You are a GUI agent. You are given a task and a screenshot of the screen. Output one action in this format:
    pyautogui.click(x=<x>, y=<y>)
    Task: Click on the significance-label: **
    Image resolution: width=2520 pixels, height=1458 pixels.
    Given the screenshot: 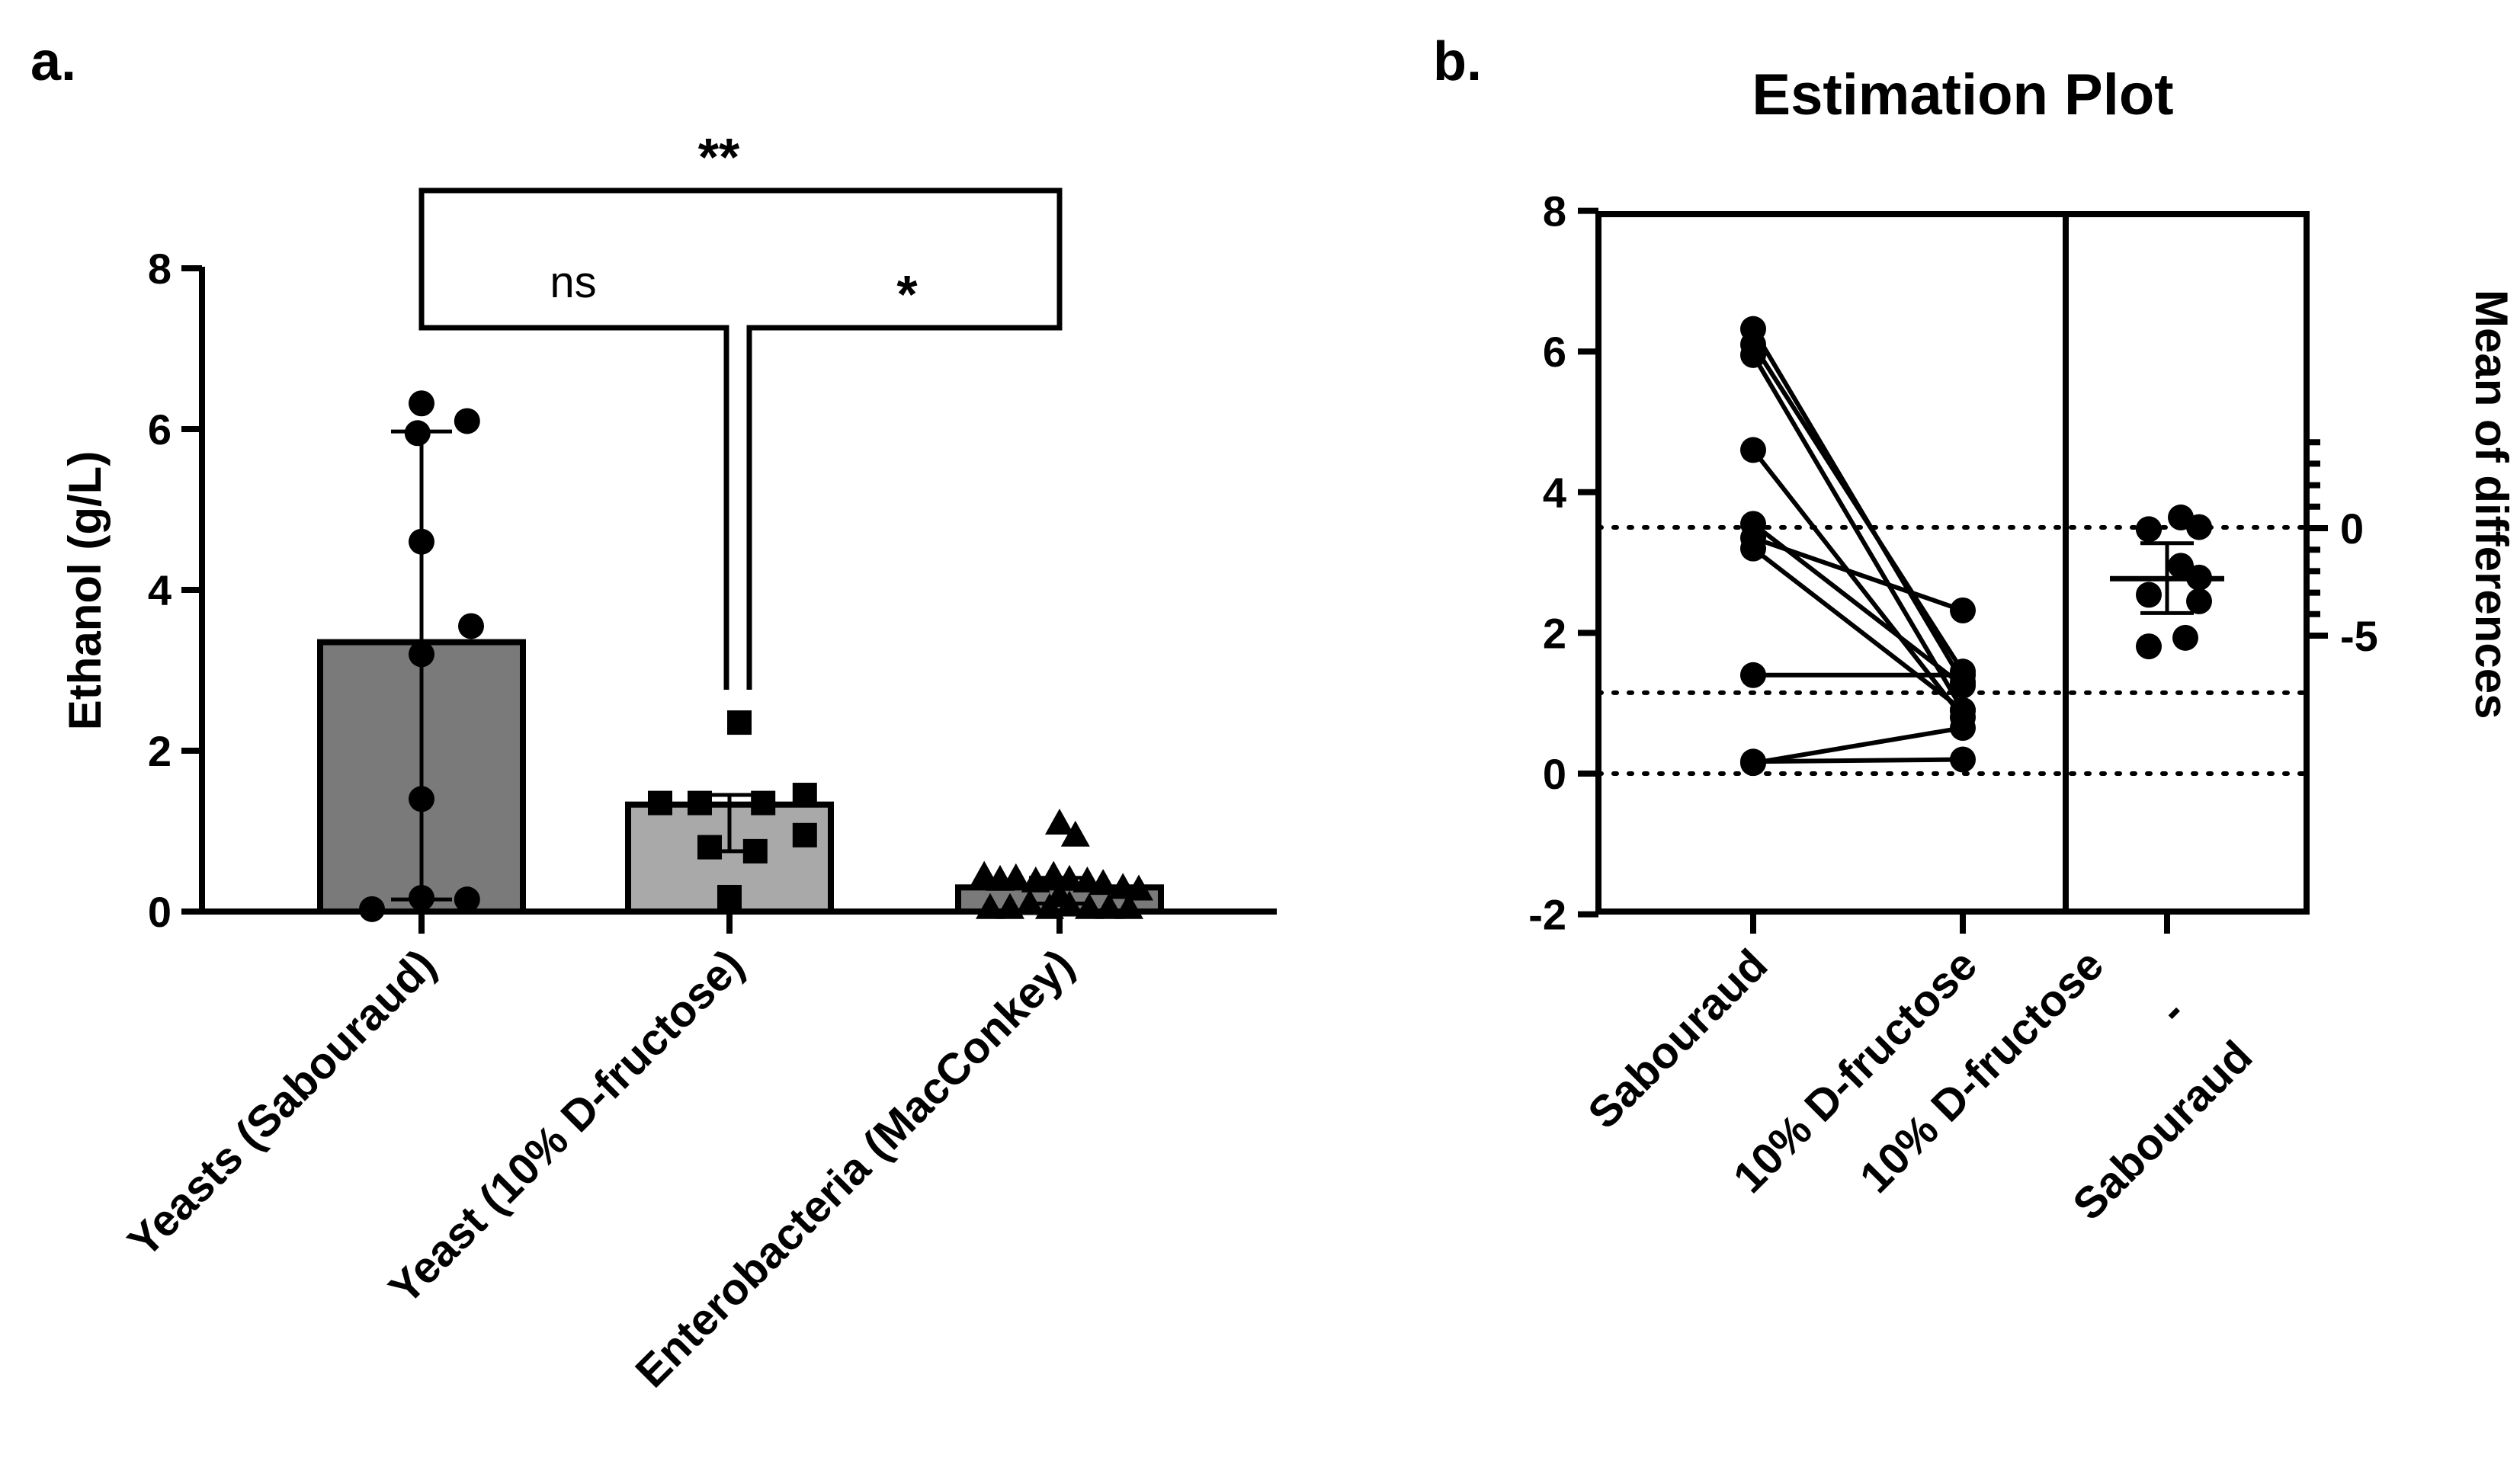 What is the action you would take?
    pyautogui.click(x=719, y=157)
    